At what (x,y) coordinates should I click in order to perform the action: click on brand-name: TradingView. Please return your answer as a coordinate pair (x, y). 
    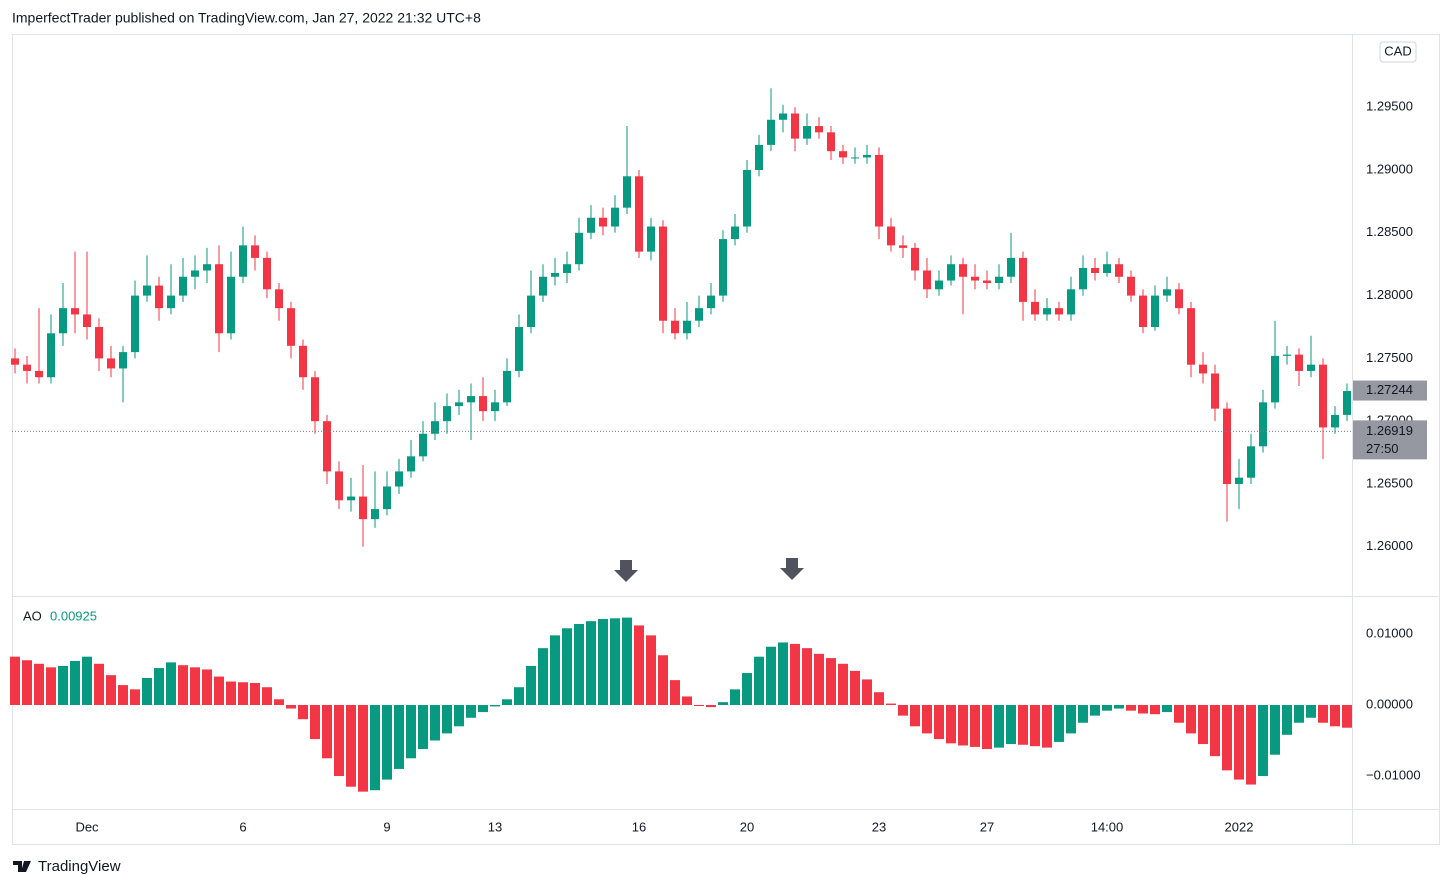
    Looking at the image, I should click on (79, 866).